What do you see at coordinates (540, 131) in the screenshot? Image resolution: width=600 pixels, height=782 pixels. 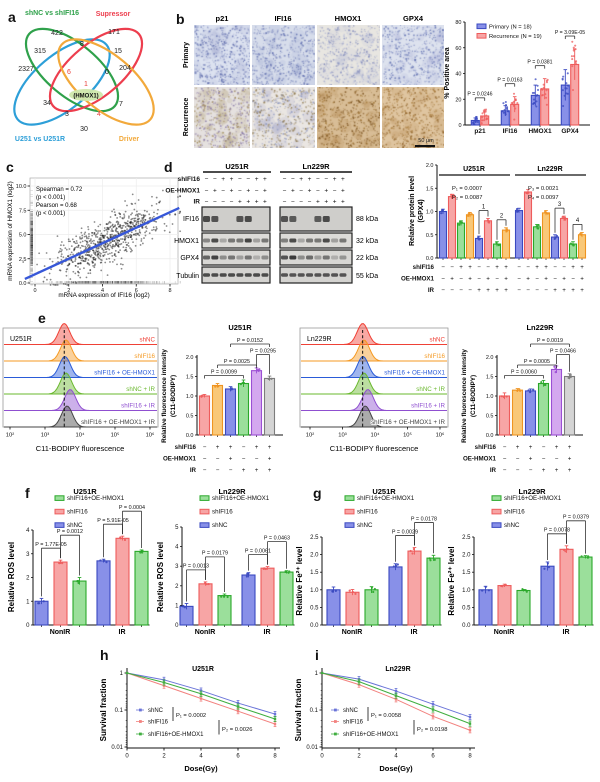 I see `x-category-label: HMOX1` at bounding box center [540, 131].